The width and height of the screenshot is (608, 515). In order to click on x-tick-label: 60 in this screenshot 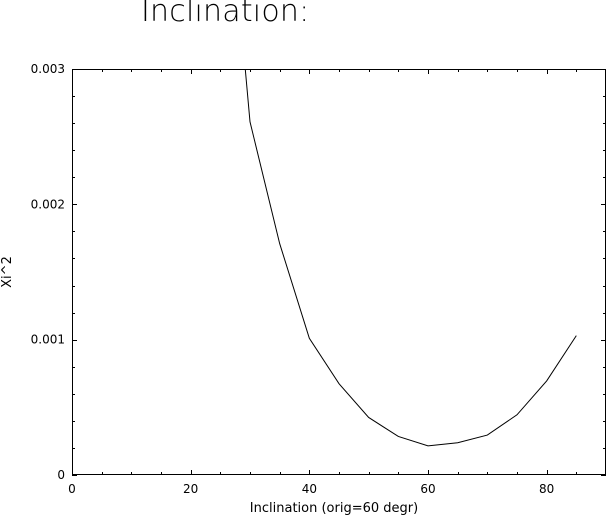, I will do `click(427, 489)`.